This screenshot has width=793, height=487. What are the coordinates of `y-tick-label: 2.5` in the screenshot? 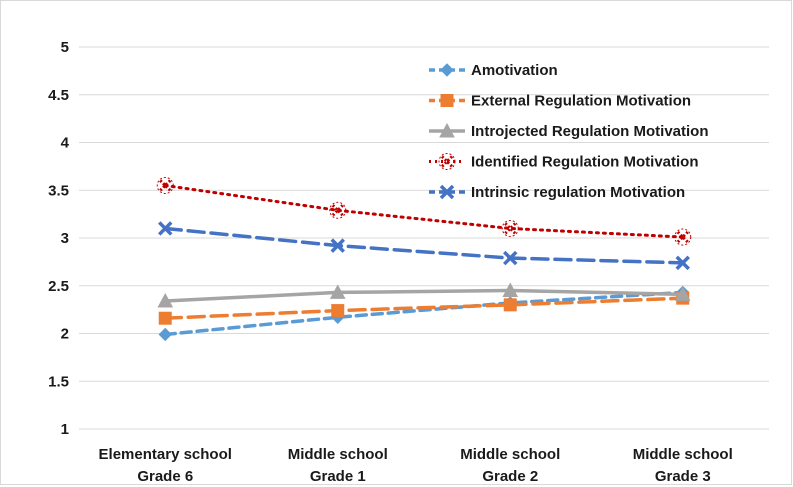 It's located at (58, 286).